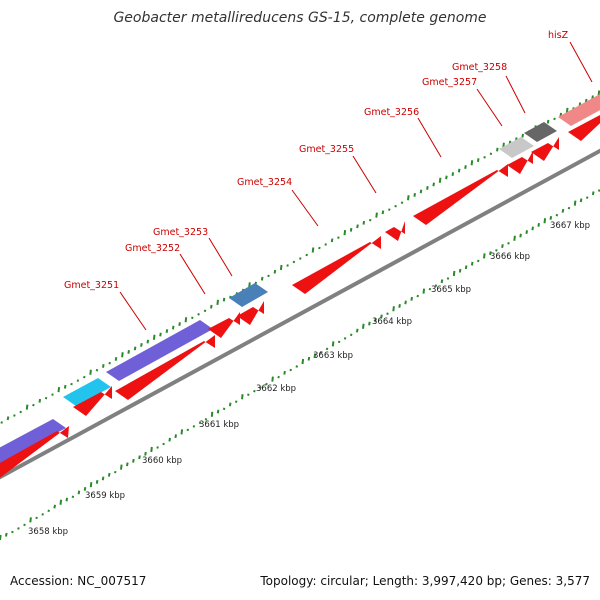  What do you see at coordinates (579, 110) in the screenshot?
I see `cog-feature-pink-hisz` at bounding box center [579, 110].